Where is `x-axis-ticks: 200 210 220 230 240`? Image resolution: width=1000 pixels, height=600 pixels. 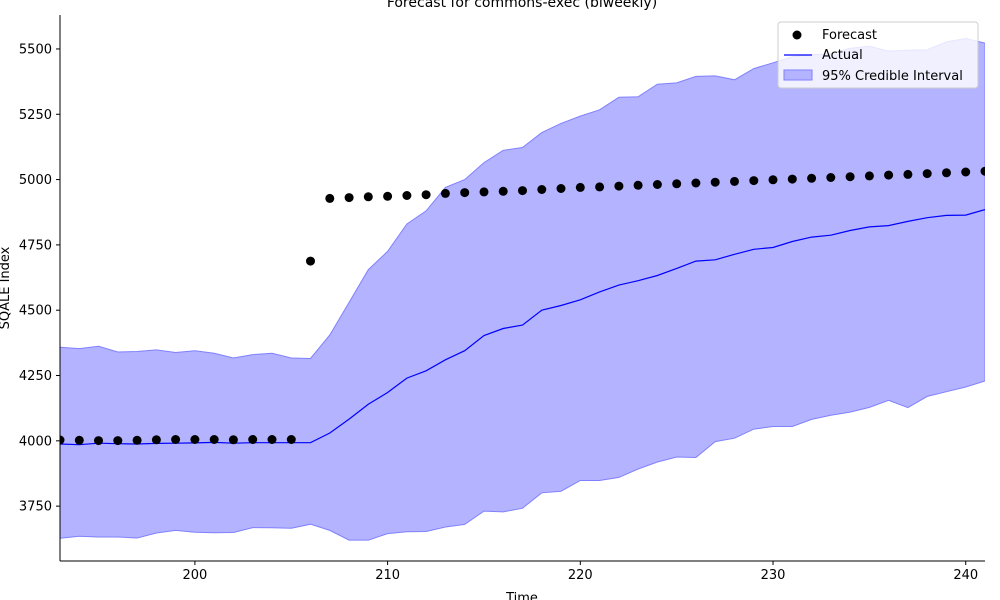
x-axis-ticks: 200 210 220 230 240 is located at coordinates (580, 572).